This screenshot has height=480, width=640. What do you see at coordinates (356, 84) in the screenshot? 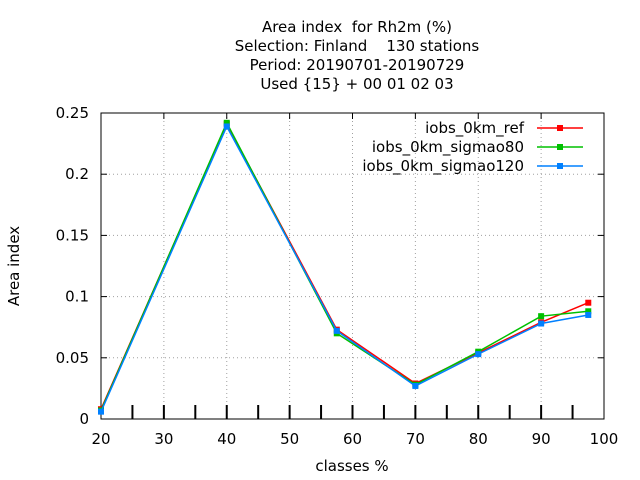
I see `chart-title-line: Used {15} + 00 01 02 03` at bounding box center [356, 84].